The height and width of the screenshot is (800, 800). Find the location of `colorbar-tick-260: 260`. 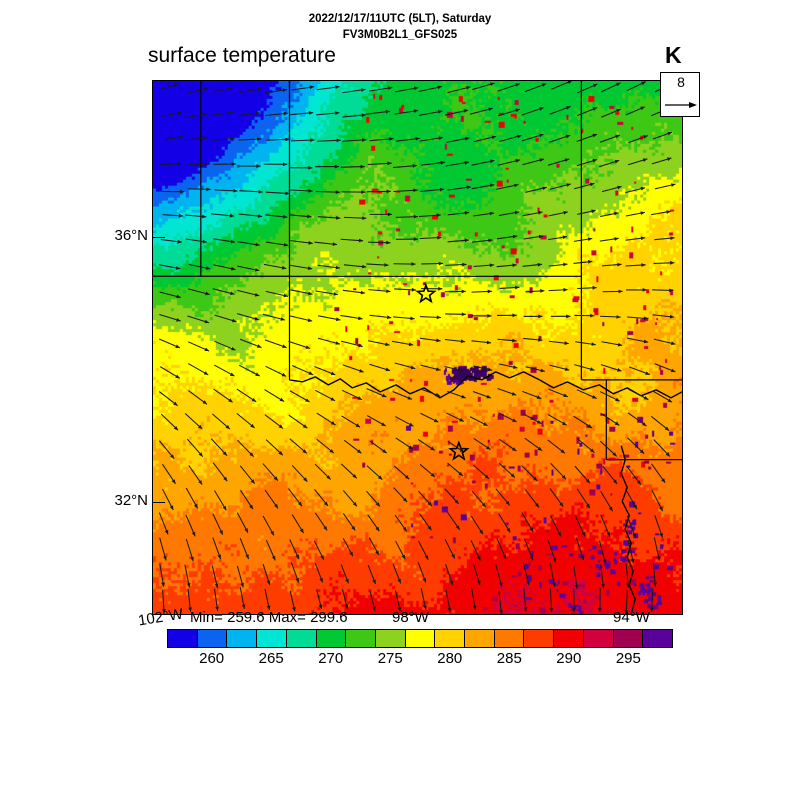

colorbar-tick-260: 260 is located at coordinates (212, 658).